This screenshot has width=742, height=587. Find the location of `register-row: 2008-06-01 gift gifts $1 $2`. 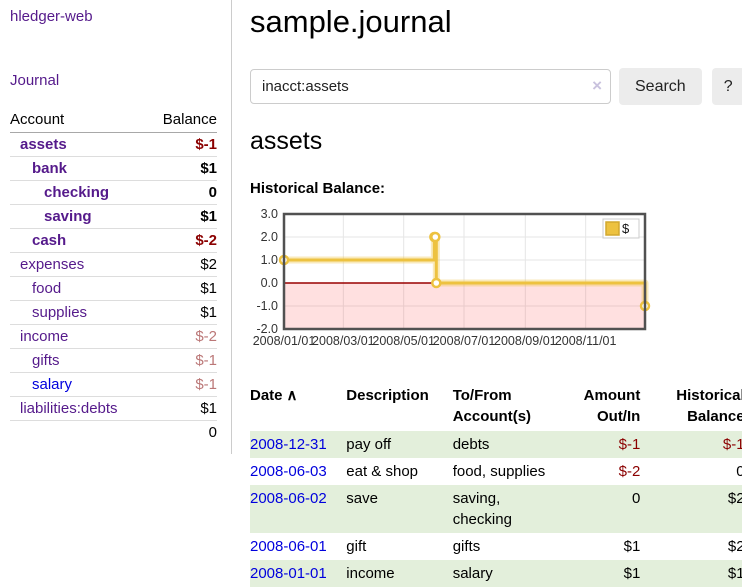

register-row: 2008-06-01 gift gifts $1 $2 is located at coordinates (496, 546).